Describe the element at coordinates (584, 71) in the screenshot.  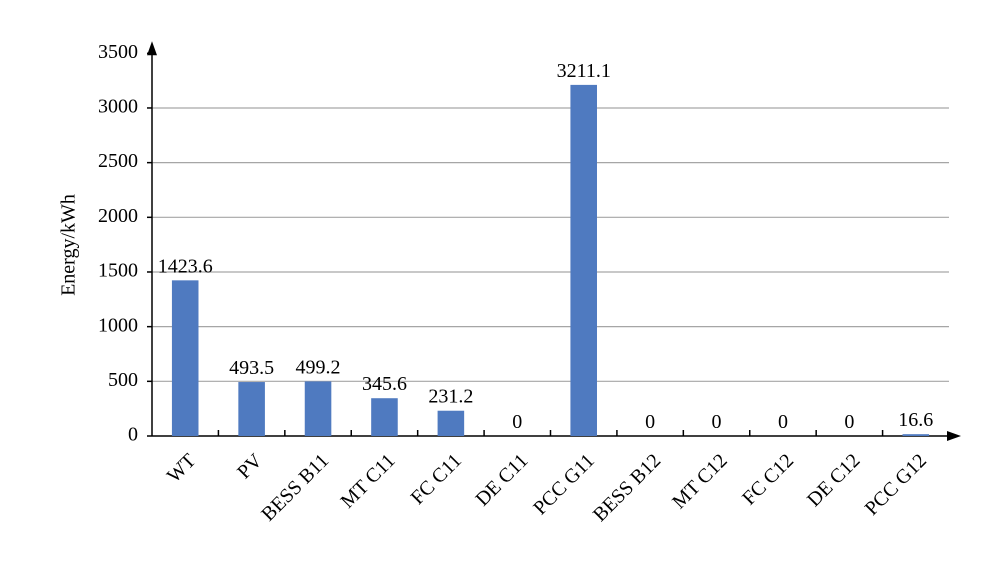
I see `value-label: 3211.1` at that location.